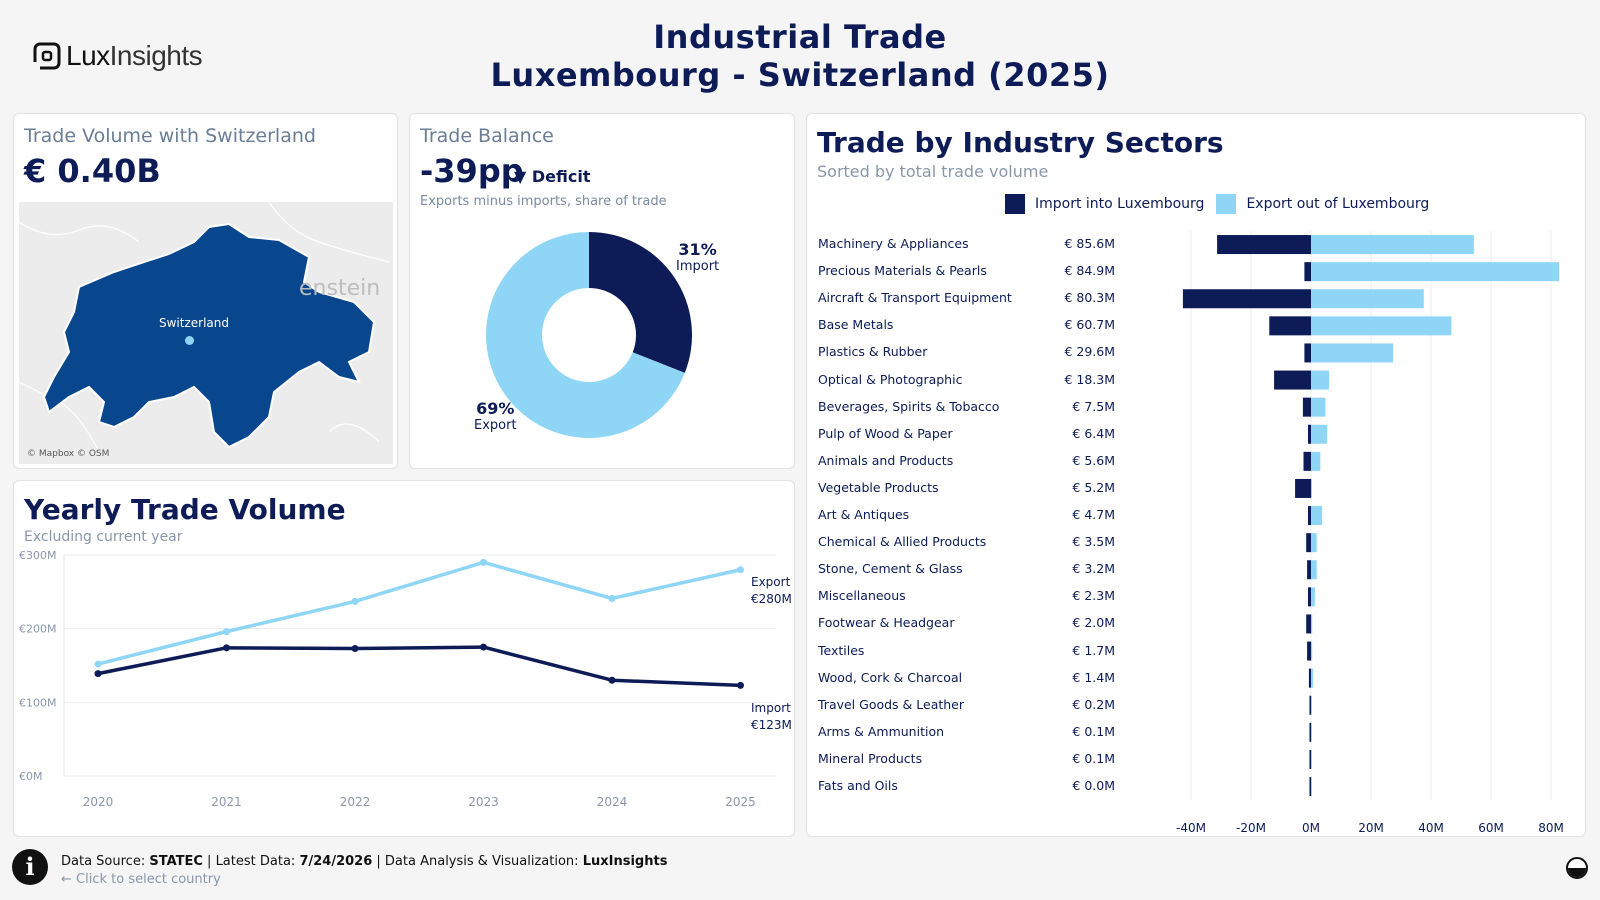  I want to click on sector-x-tick: -40M, so click(1191, 828).